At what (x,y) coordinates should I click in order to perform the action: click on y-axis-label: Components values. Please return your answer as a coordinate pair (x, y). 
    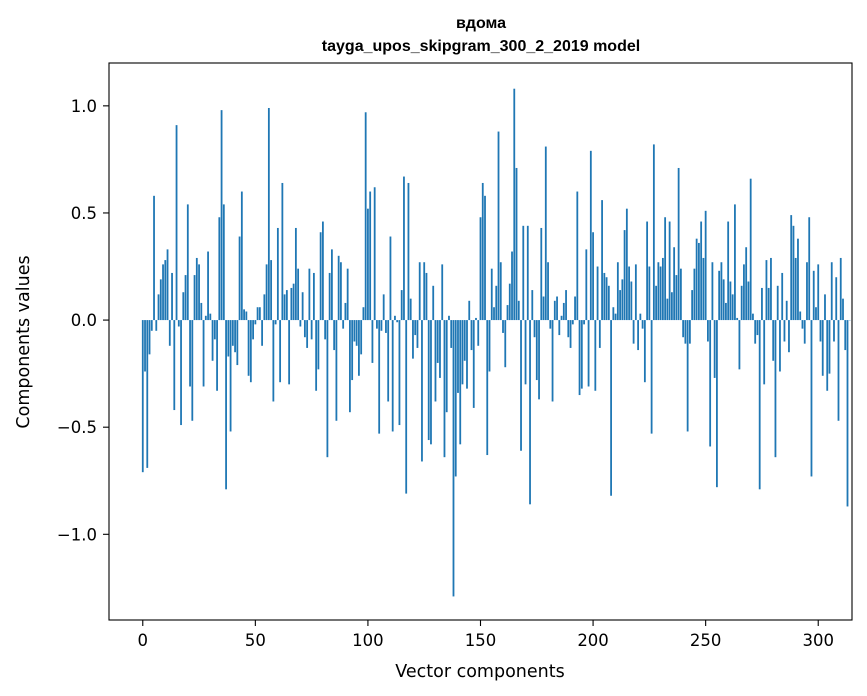
    Looking at the image, I should click on (24, 341).